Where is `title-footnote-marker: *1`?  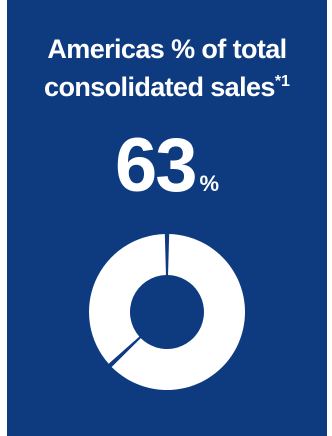
title-footnote-marker: *1 is located at coordinates (282, 81).